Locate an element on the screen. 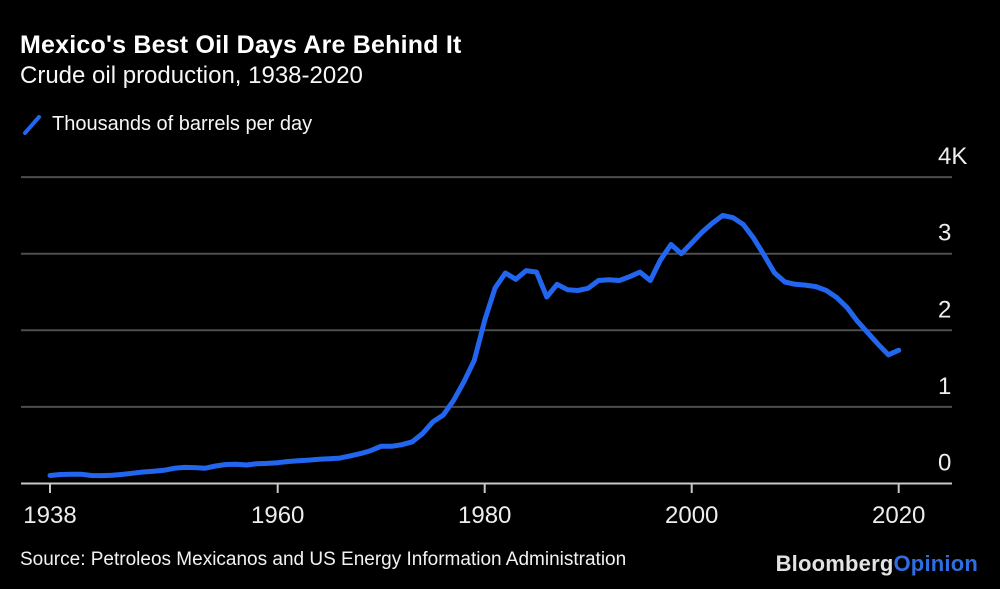 The height and width of the screenshot is (589, 1000). y-axis-label: 3 is located at coordinates (944, 233).